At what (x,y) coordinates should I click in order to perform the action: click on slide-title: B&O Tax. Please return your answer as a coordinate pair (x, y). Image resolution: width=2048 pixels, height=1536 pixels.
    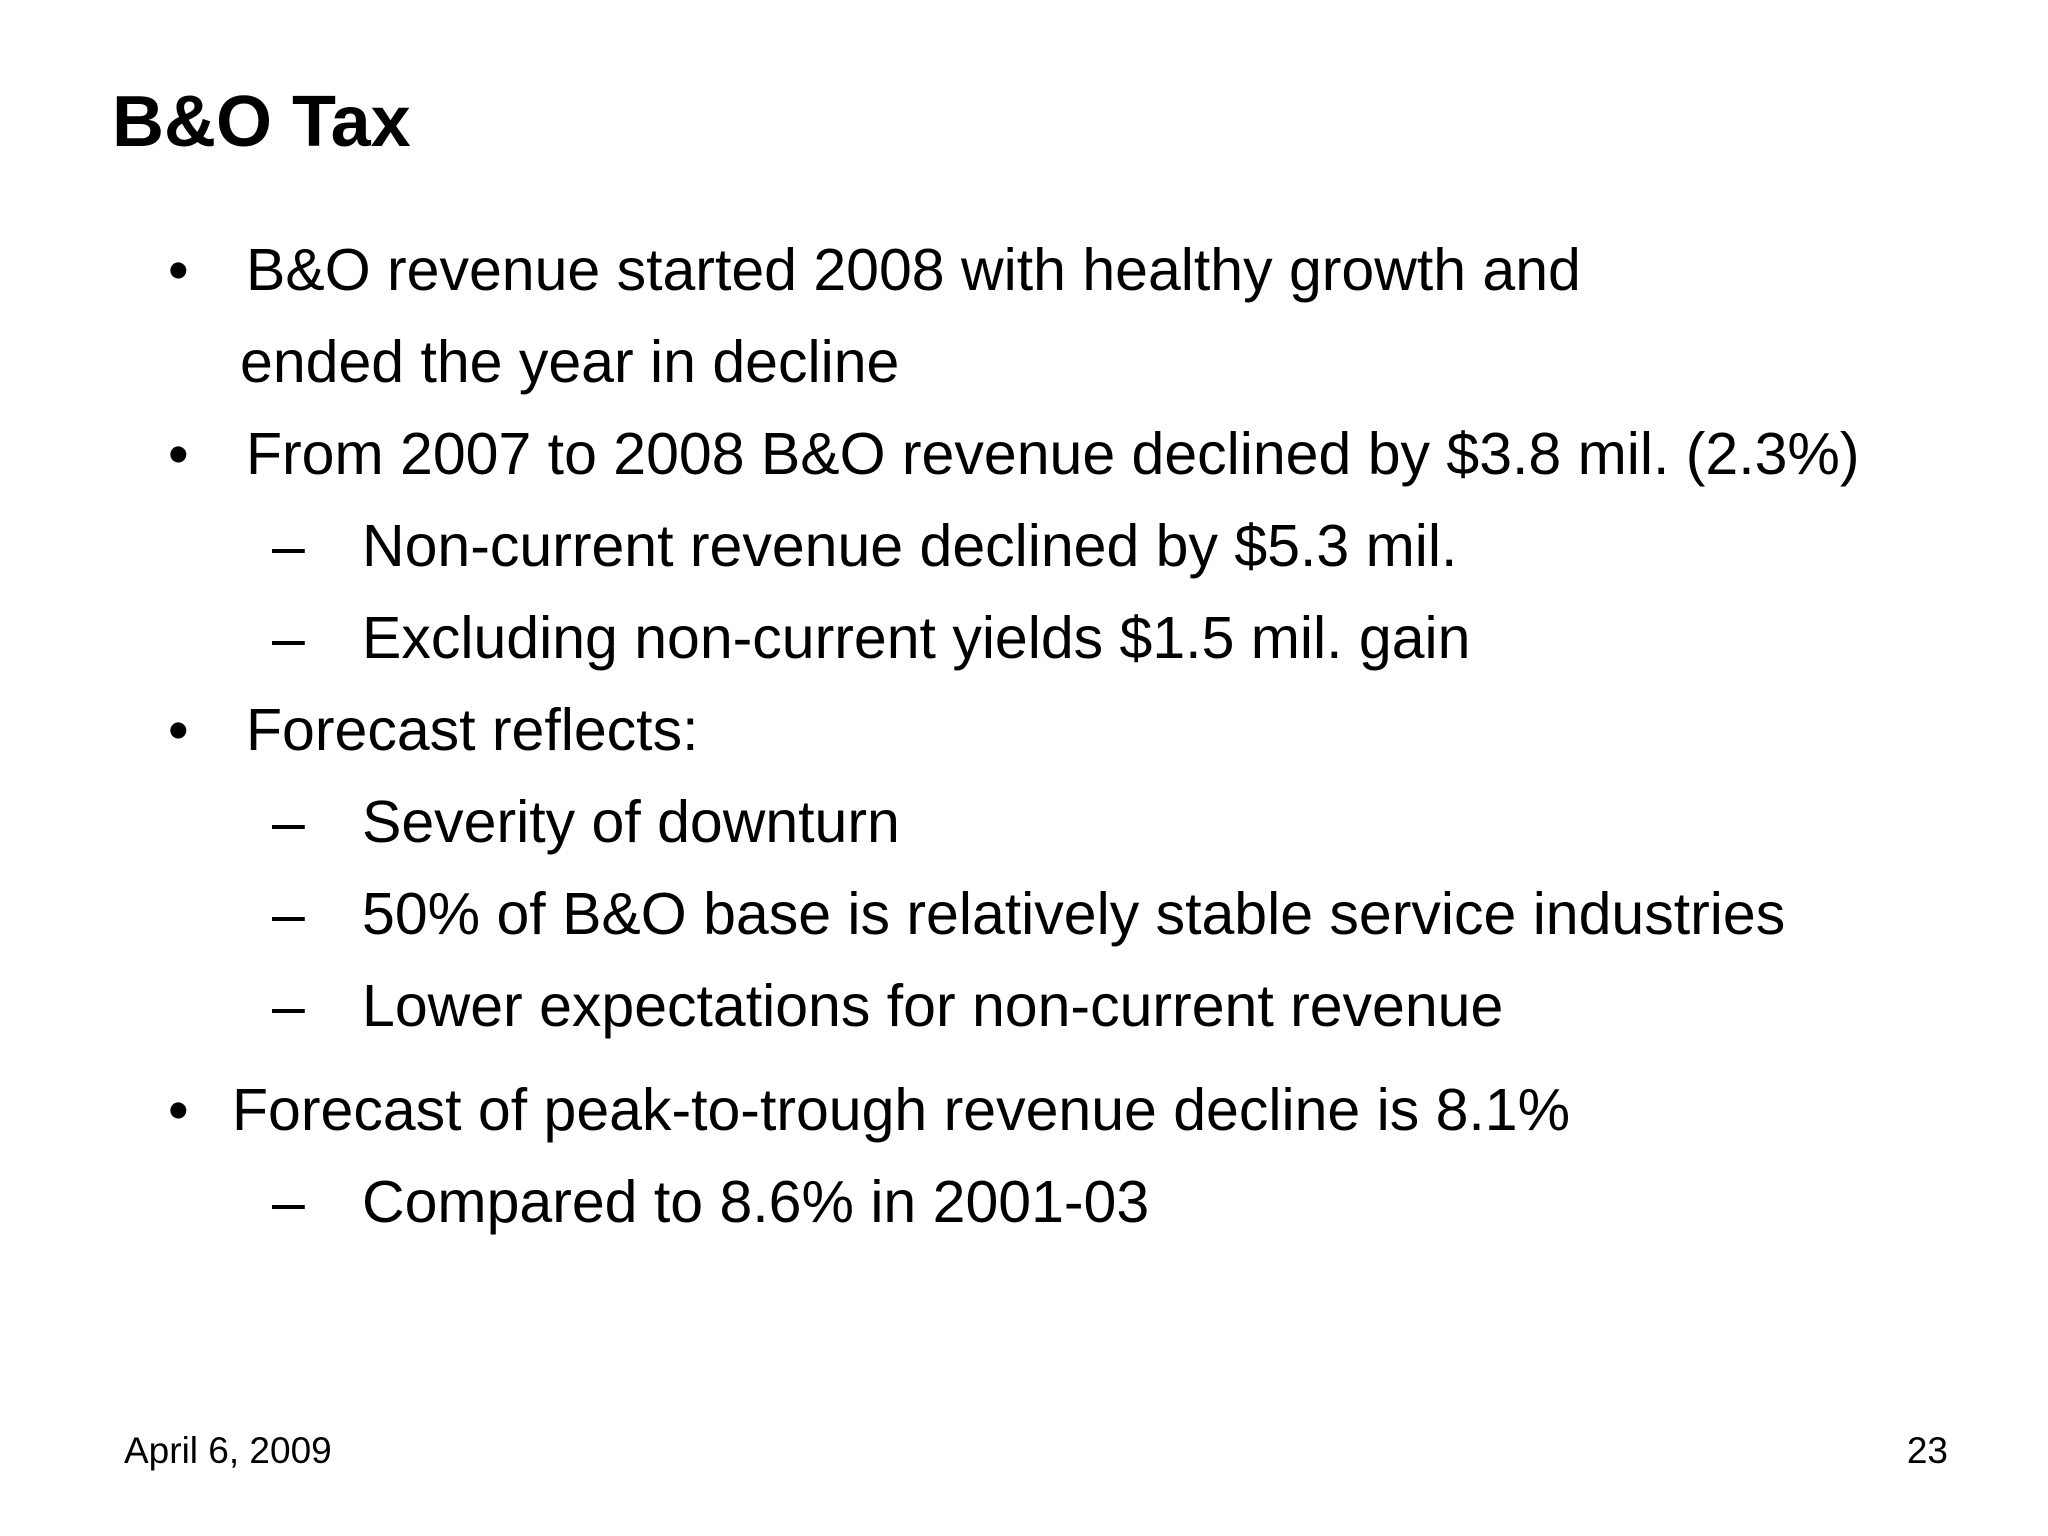
    Looking at the image, I should click on (261, 122).